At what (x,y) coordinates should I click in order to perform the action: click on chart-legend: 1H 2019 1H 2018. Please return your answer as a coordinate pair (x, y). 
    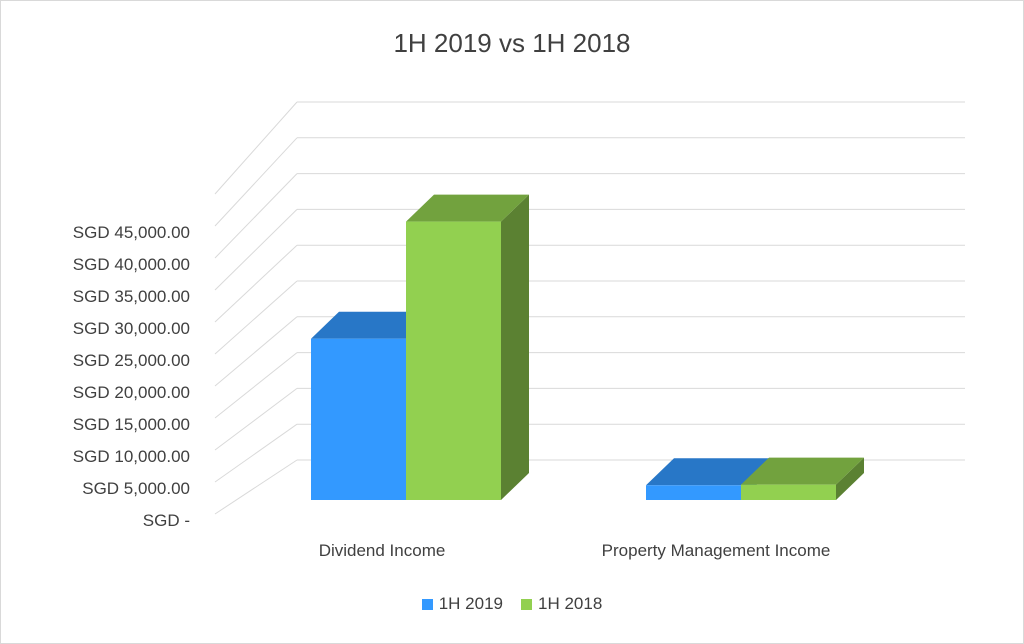
    Looking at the image, I should click on (512, 604).